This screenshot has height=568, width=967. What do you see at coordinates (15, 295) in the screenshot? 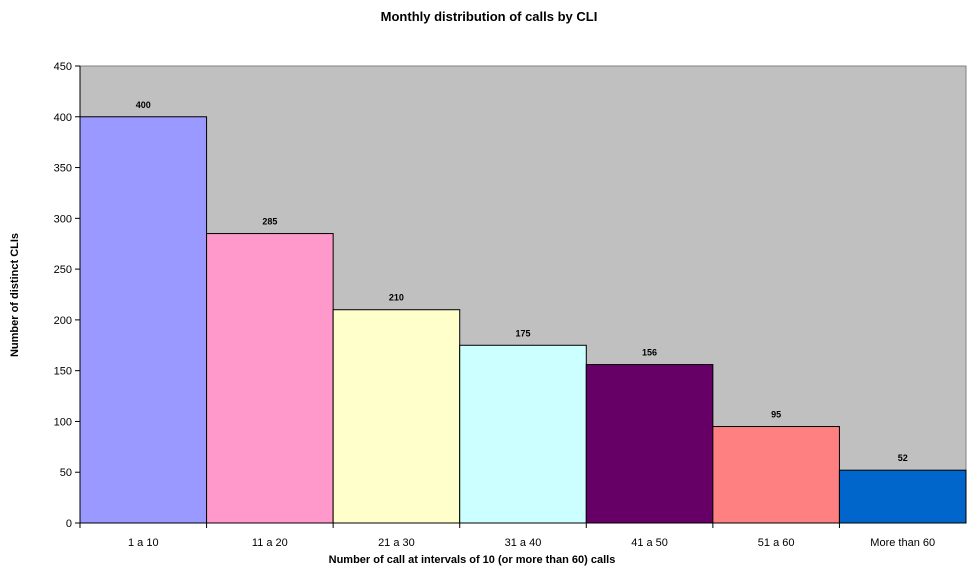
I see `y-axis-label: Number of distinct CLIs` at bounding box center [15, 295].